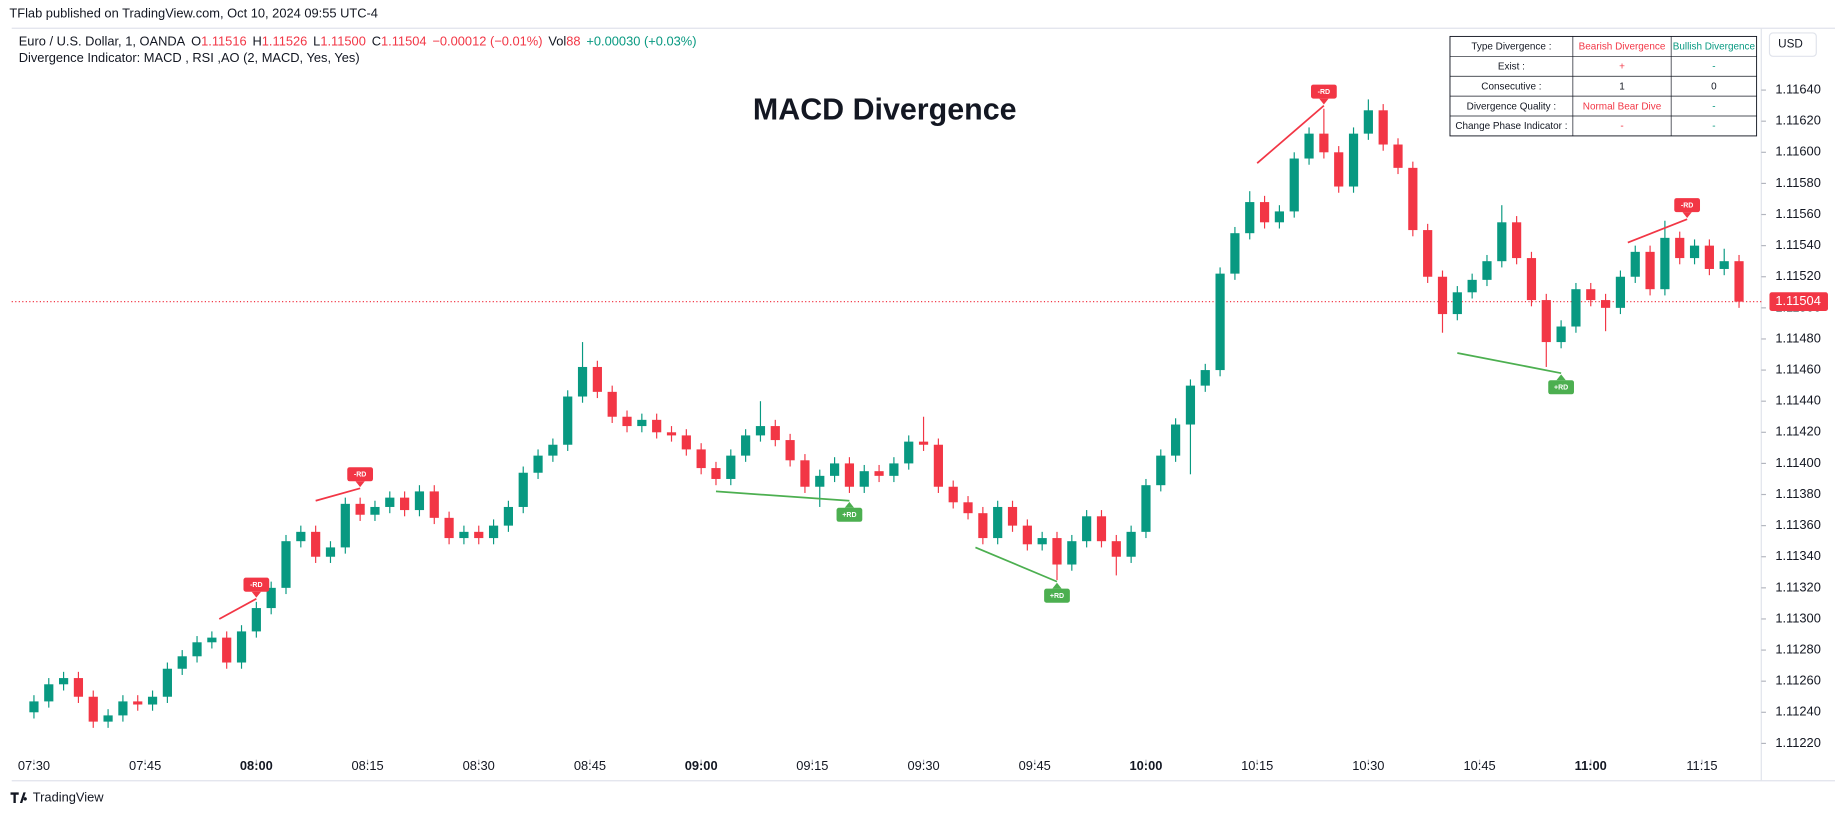 This screenshot has height=816, width=1835. Describe the element at coordinates (196, 41) in the screenshot. I see `legend-item: O` at that location.